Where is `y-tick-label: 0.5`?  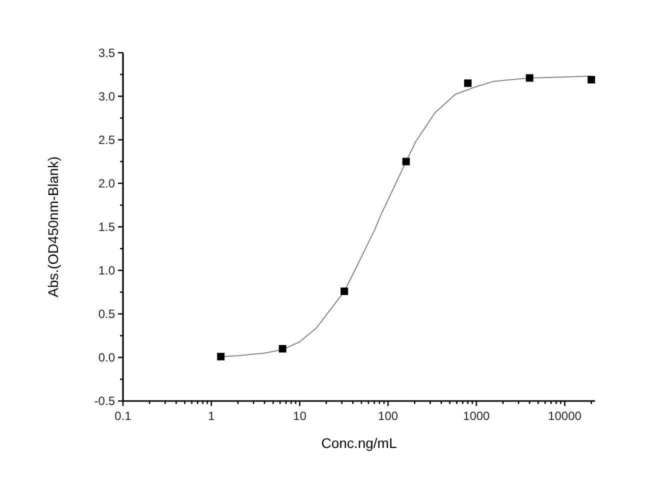
y-tick-label: 0.5 is located at coordinates (107, 314).